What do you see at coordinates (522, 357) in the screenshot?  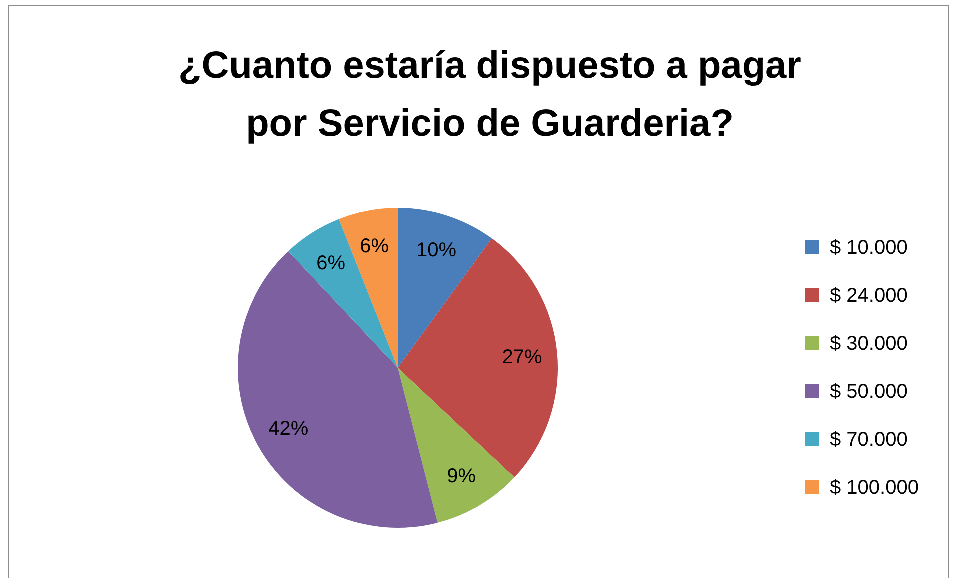 I see `data-label: 27%` at bounding box center [522, 357].